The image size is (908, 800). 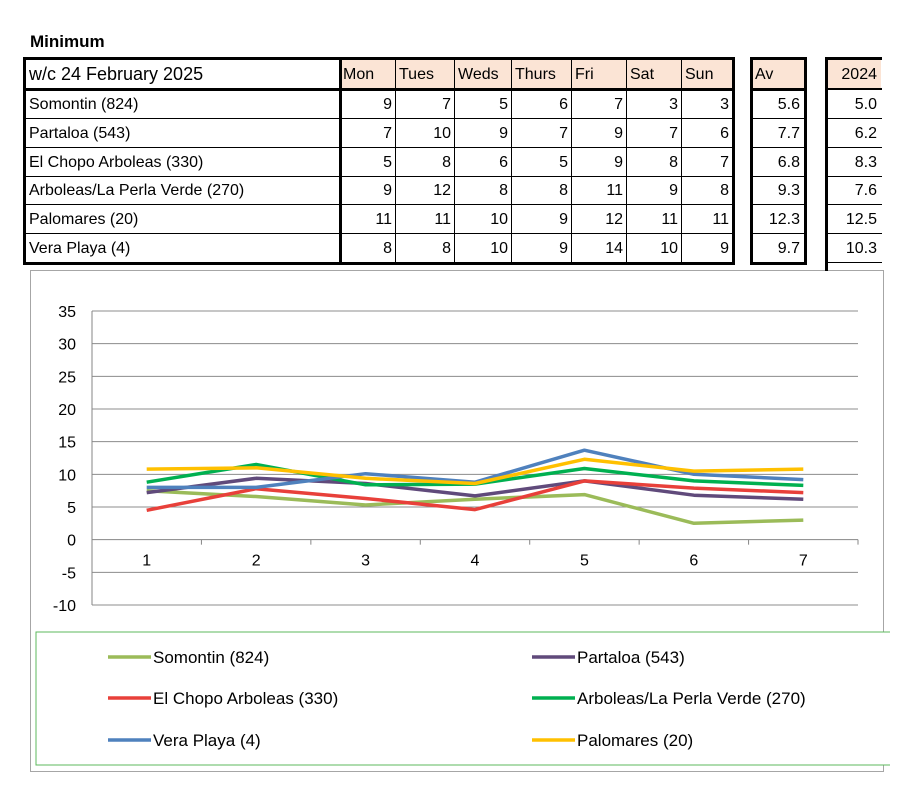 What do you see at coordinates (483, 74) in the screenshot?
I see `day-header: Weds` at bounding box center [483, 74].